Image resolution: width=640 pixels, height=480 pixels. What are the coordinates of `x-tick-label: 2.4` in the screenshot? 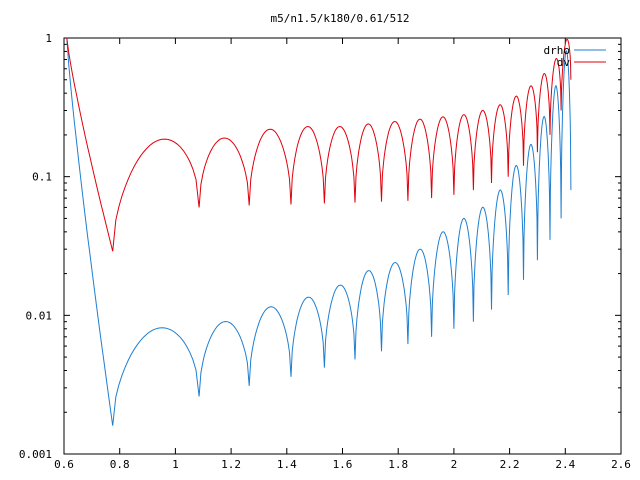 It's located at (565, 464).